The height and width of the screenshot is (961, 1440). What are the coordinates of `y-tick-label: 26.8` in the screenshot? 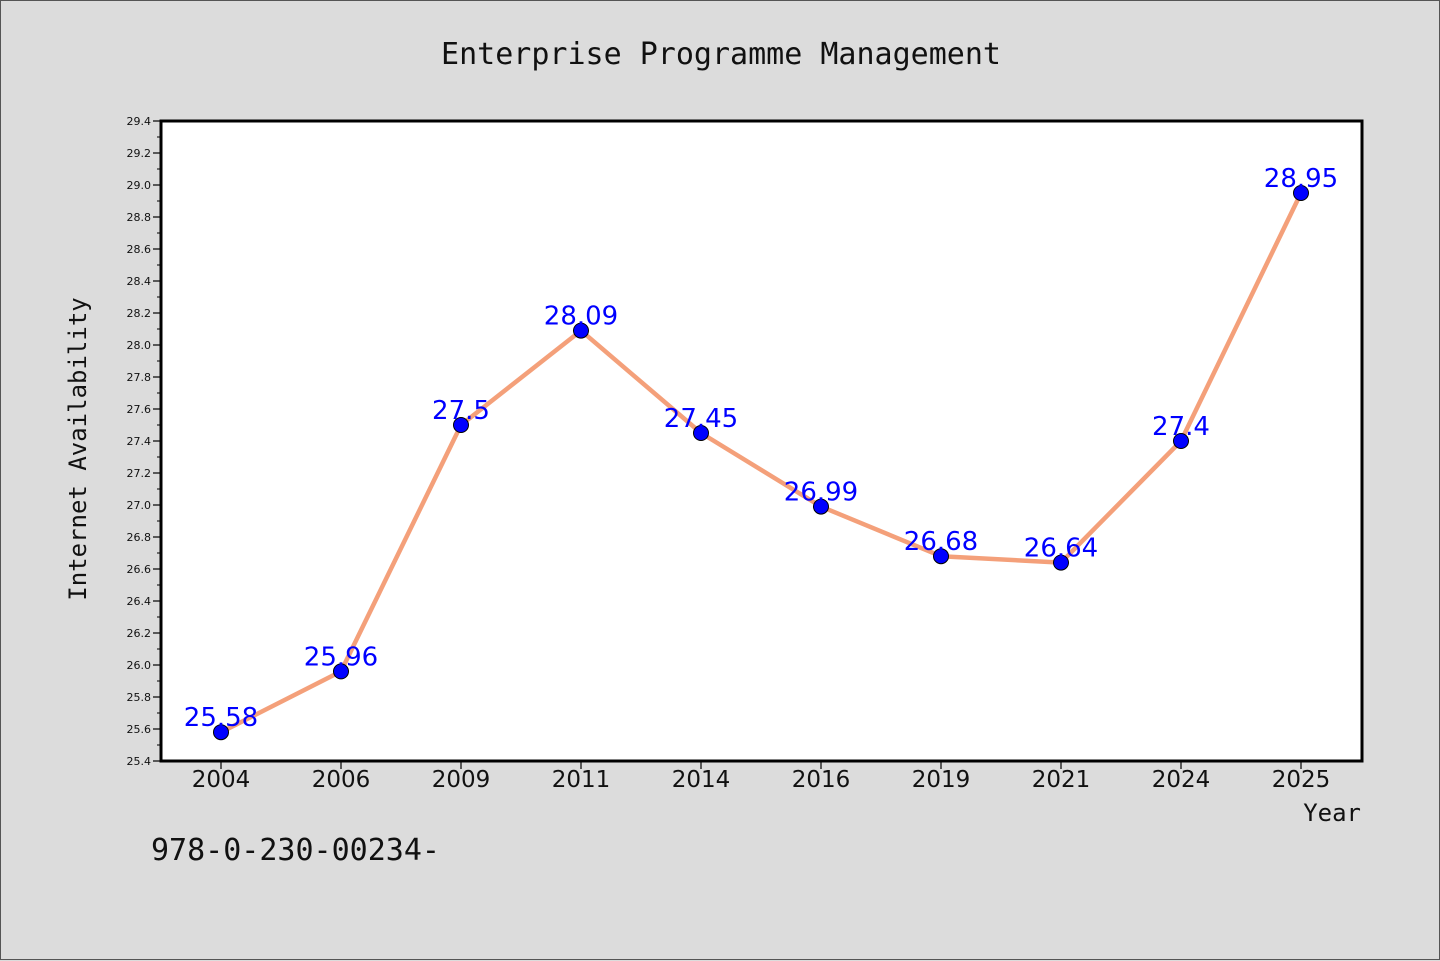 It's located at (139, 537).